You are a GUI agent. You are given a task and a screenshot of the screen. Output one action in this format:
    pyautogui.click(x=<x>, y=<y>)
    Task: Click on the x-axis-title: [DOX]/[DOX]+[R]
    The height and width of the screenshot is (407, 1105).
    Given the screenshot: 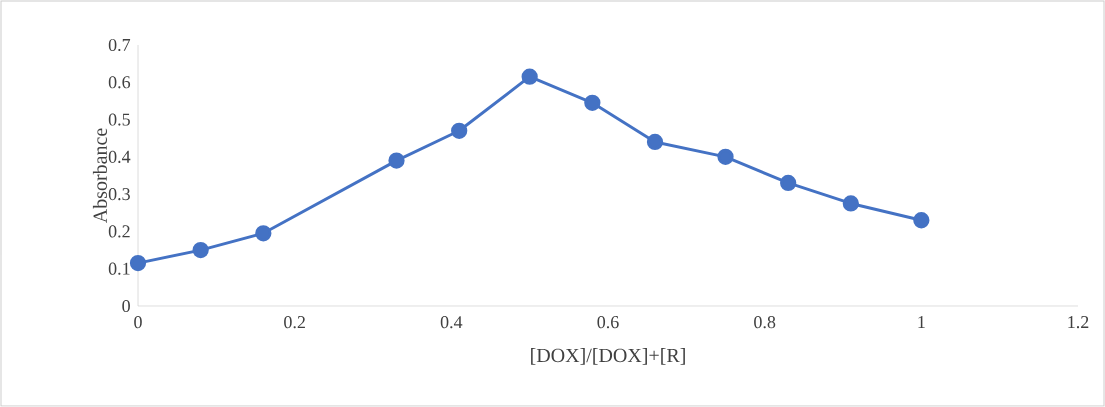 What is the action you would take?
    pyautogui.click(x=608, y=356)
    